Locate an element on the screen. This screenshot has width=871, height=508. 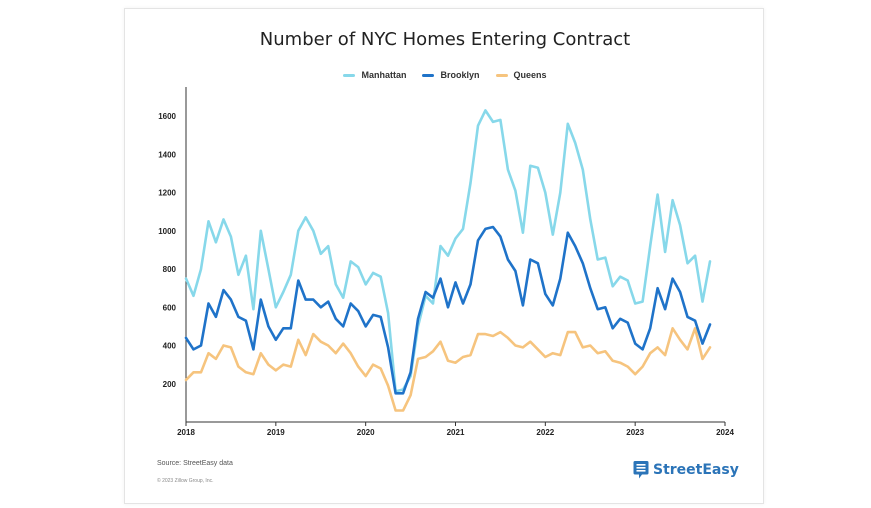
legend: Manhattan Brooklyn Queens is located at coordinates (445, 75).